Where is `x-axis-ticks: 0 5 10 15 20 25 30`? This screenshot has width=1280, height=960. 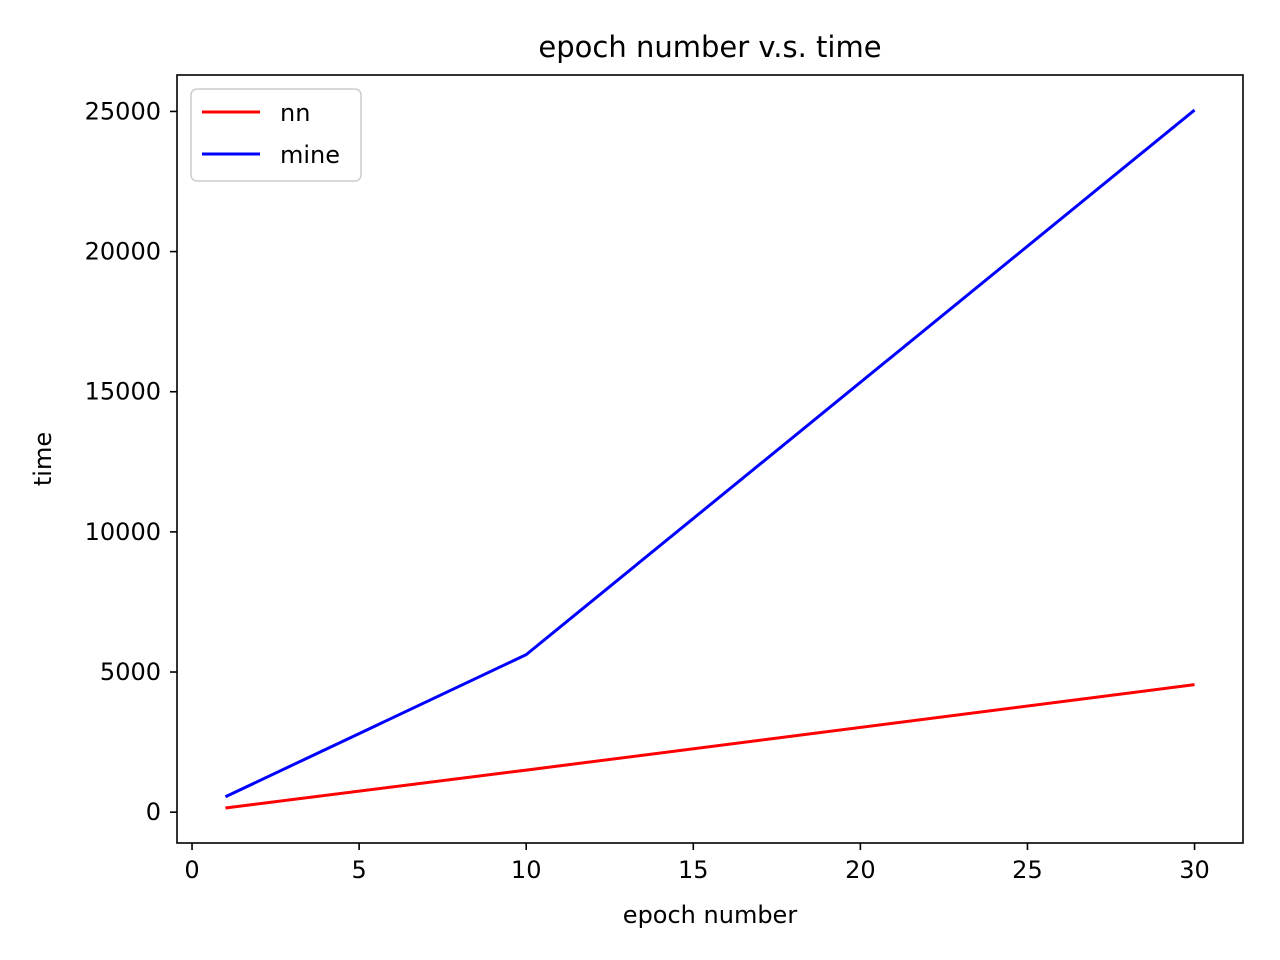
x-axis-ticks: 0 5 10 15 20 25 30 is located at coordinates (697, 863).